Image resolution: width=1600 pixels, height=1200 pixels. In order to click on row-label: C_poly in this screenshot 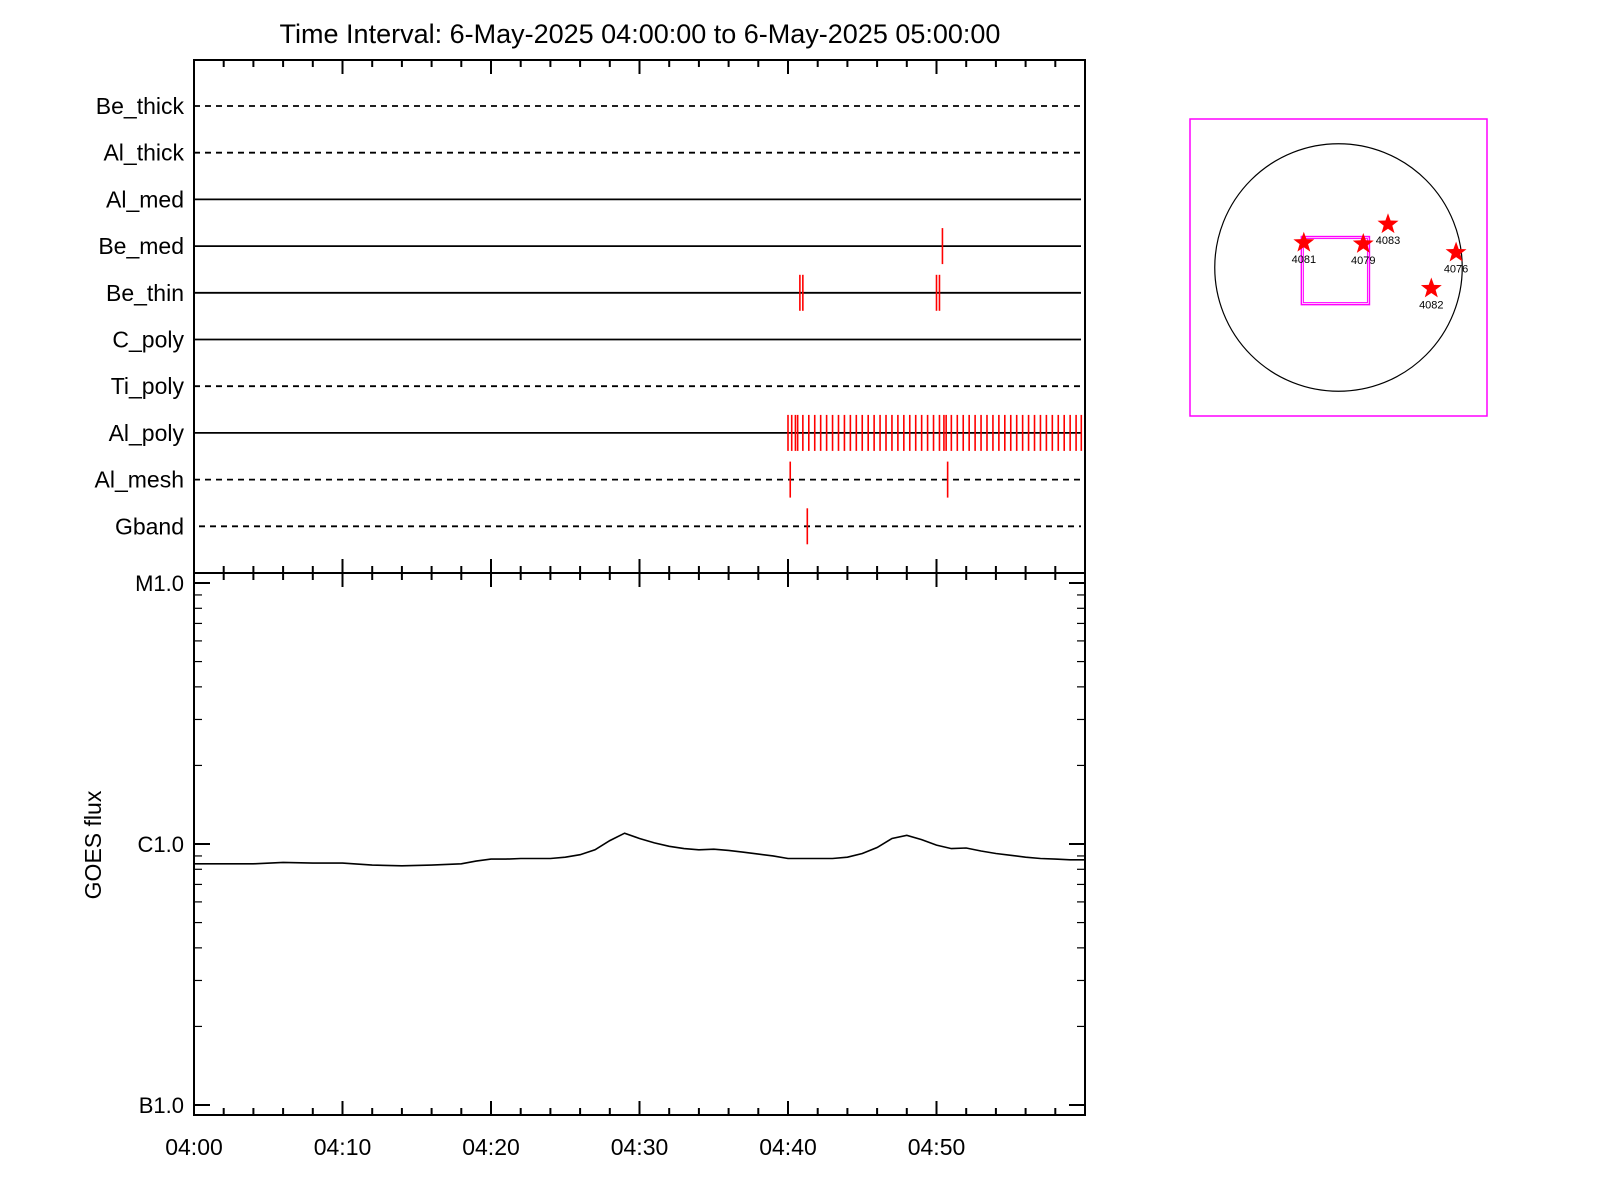, I will do `click(148, 340)`.